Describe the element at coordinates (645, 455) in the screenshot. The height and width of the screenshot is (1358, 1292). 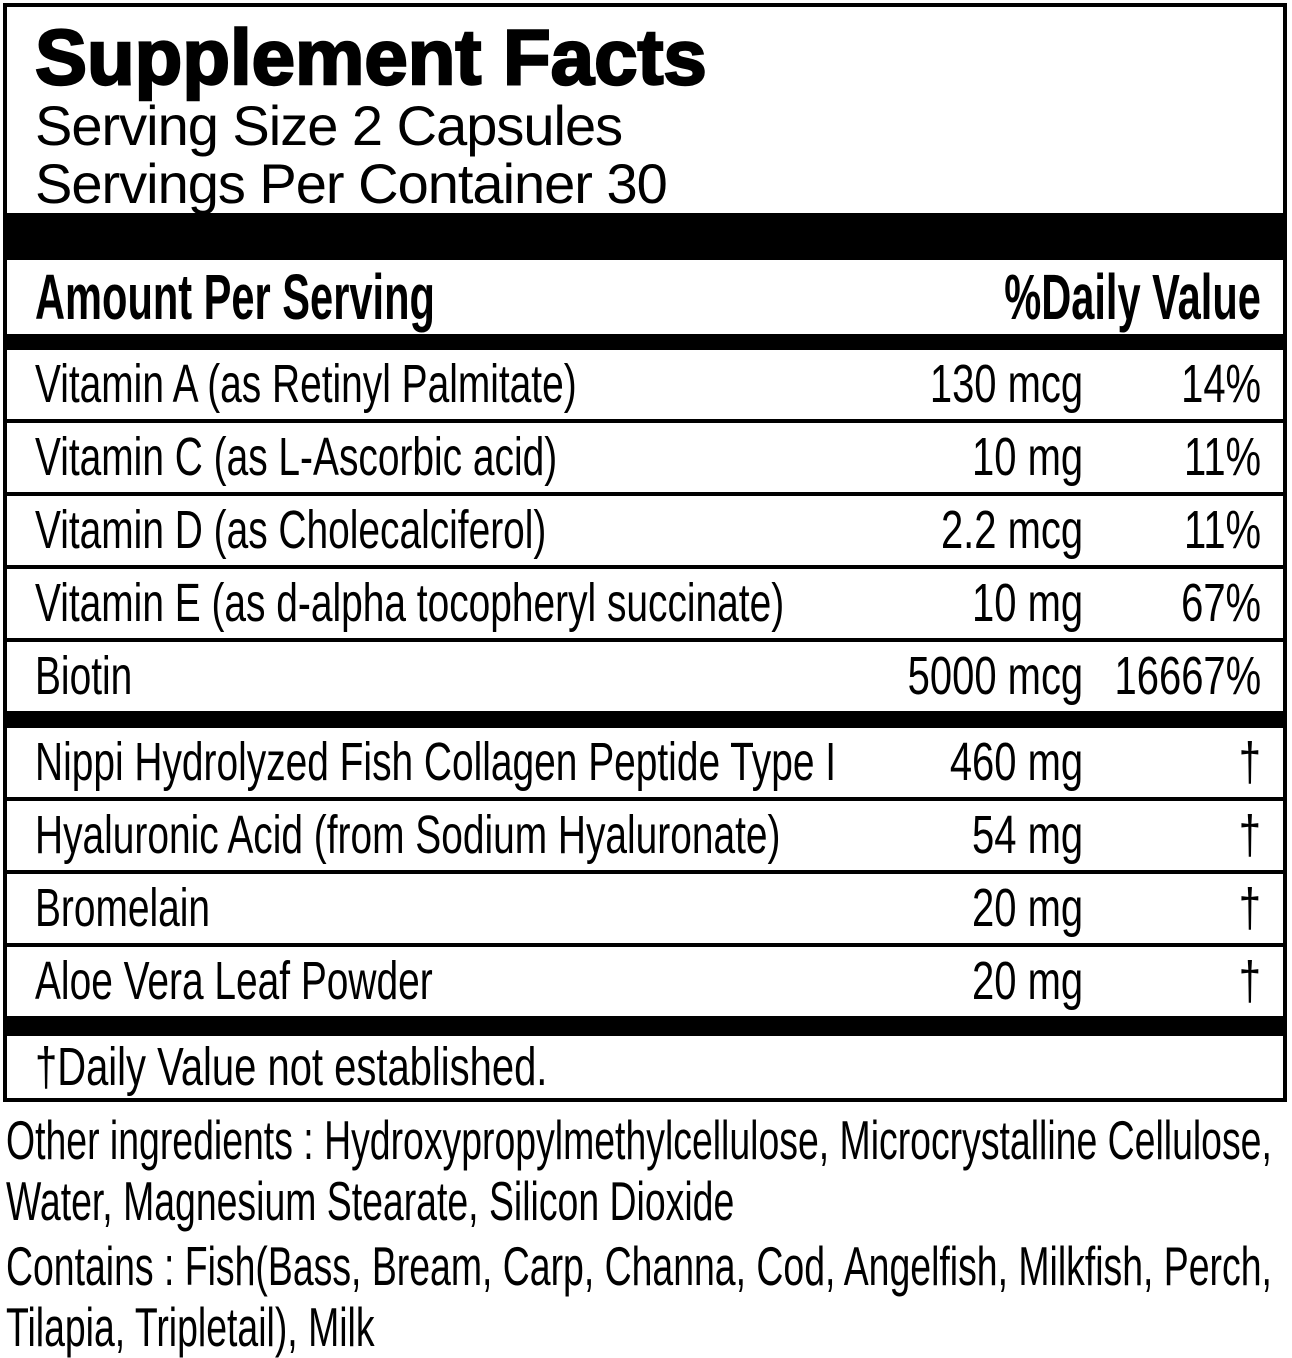
I see `table-row-vitamin-c: Vitamin C (as L-Ascorbic acid) 10 mg 11%` at that location.